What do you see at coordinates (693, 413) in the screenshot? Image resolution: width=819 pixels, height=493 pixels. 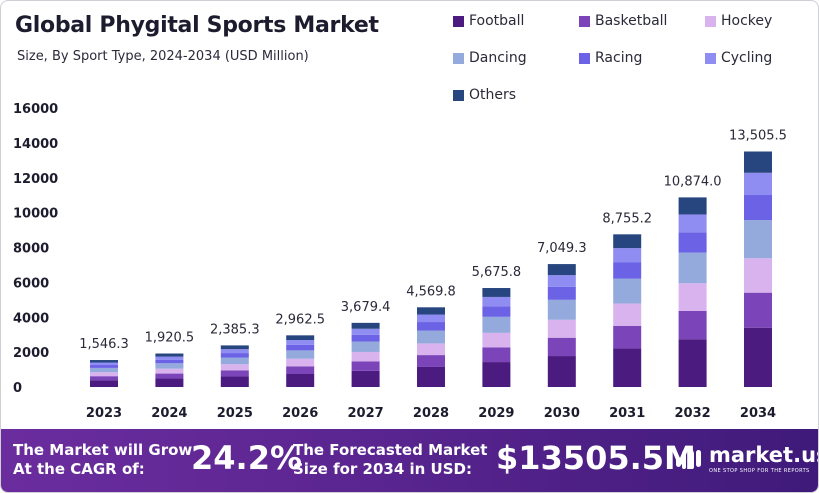 I see `x-tick-label: 2032` at bounding box center [693, 413].